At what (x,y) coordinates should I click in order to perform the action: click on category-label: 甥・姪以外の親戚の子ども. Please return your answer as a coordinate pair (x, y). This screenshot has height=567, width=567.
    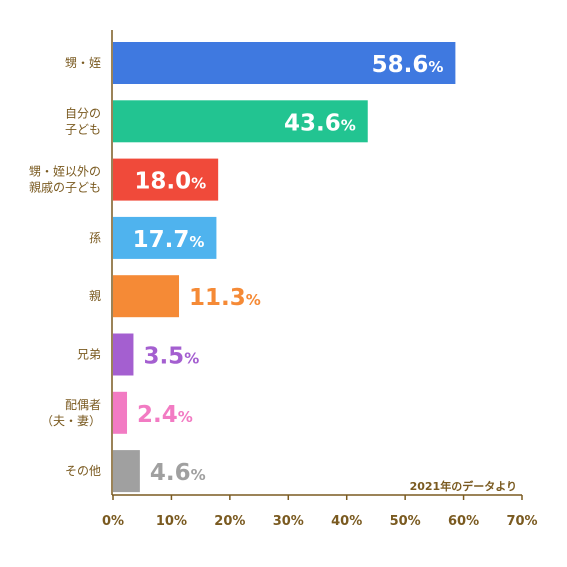
    Looking at the image, I should click on (65, 180).